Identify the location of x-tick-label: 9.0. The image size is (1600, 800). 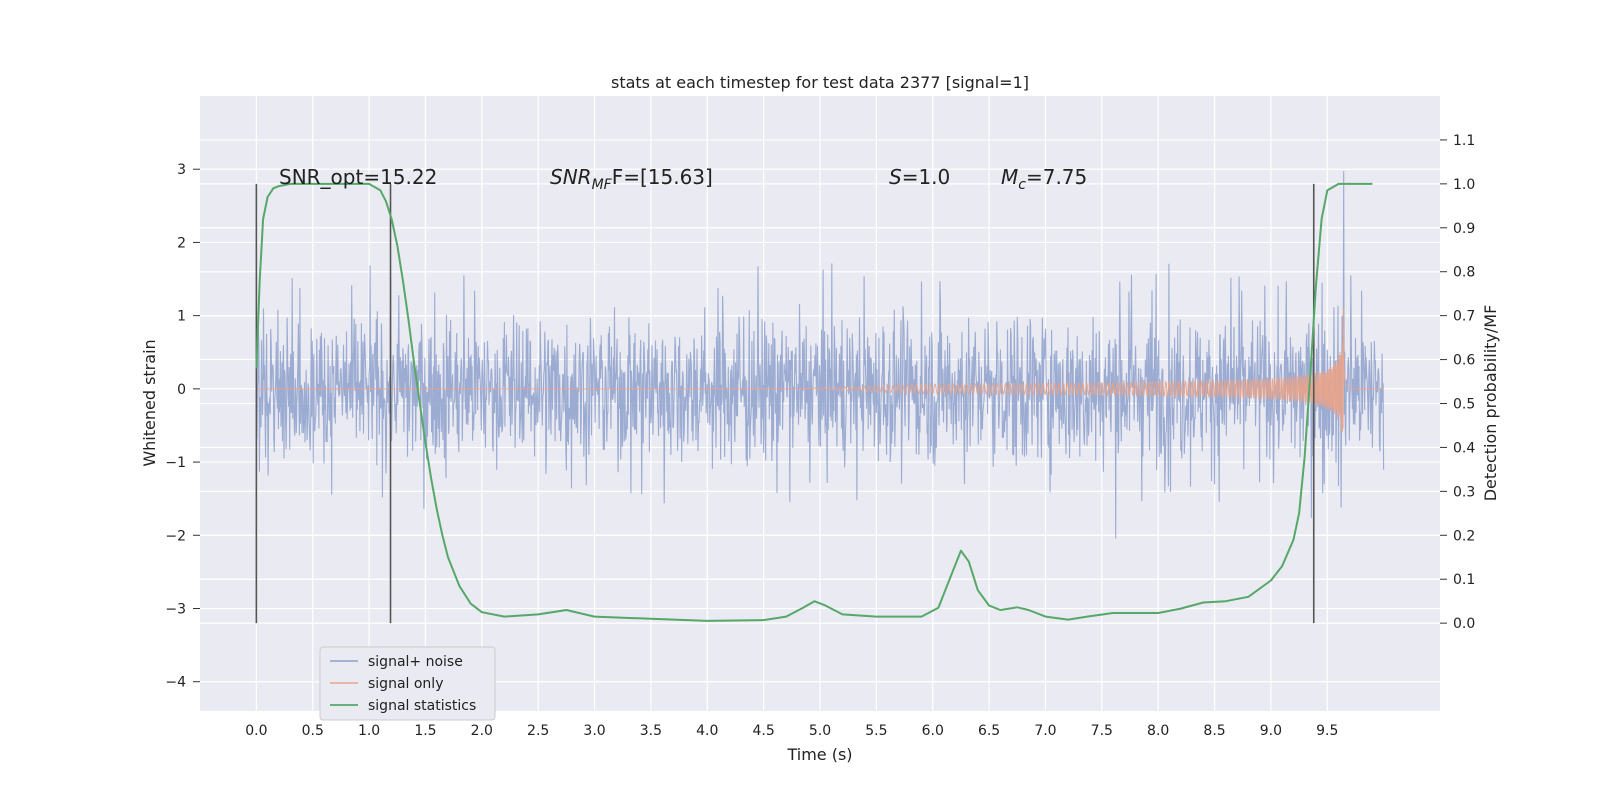
(1271, 731).